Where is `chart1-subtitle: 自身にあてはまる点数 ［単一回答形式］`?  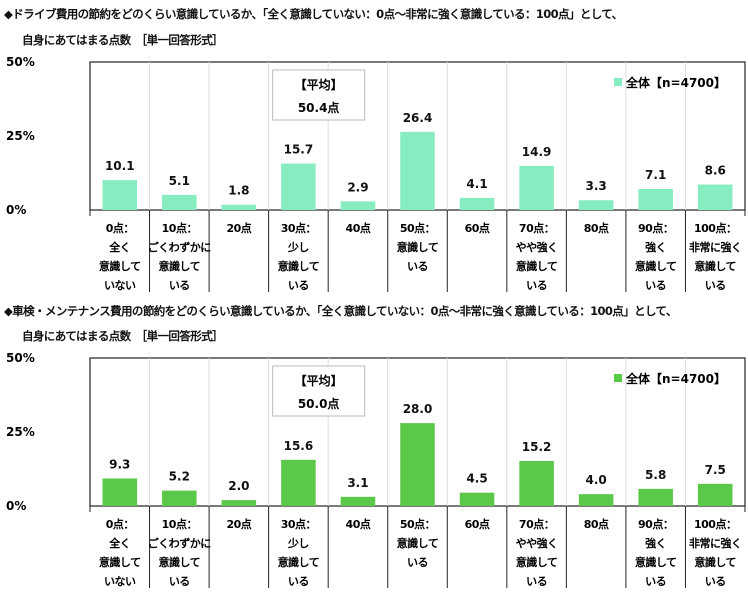
chart1-subtitle: 自身にあてはまる点数 ［単一回答形式］ is located at coordinates (122, 40).